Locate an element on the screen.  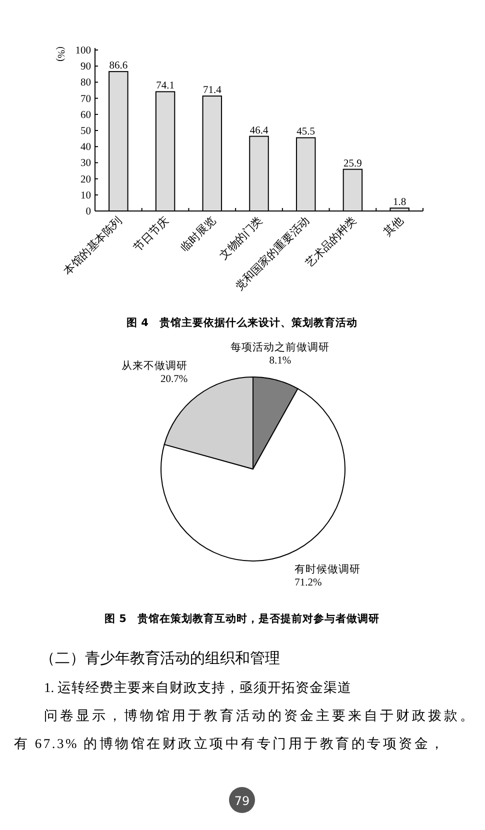
data-label: 8.1% is located at coordinates (280, 360).